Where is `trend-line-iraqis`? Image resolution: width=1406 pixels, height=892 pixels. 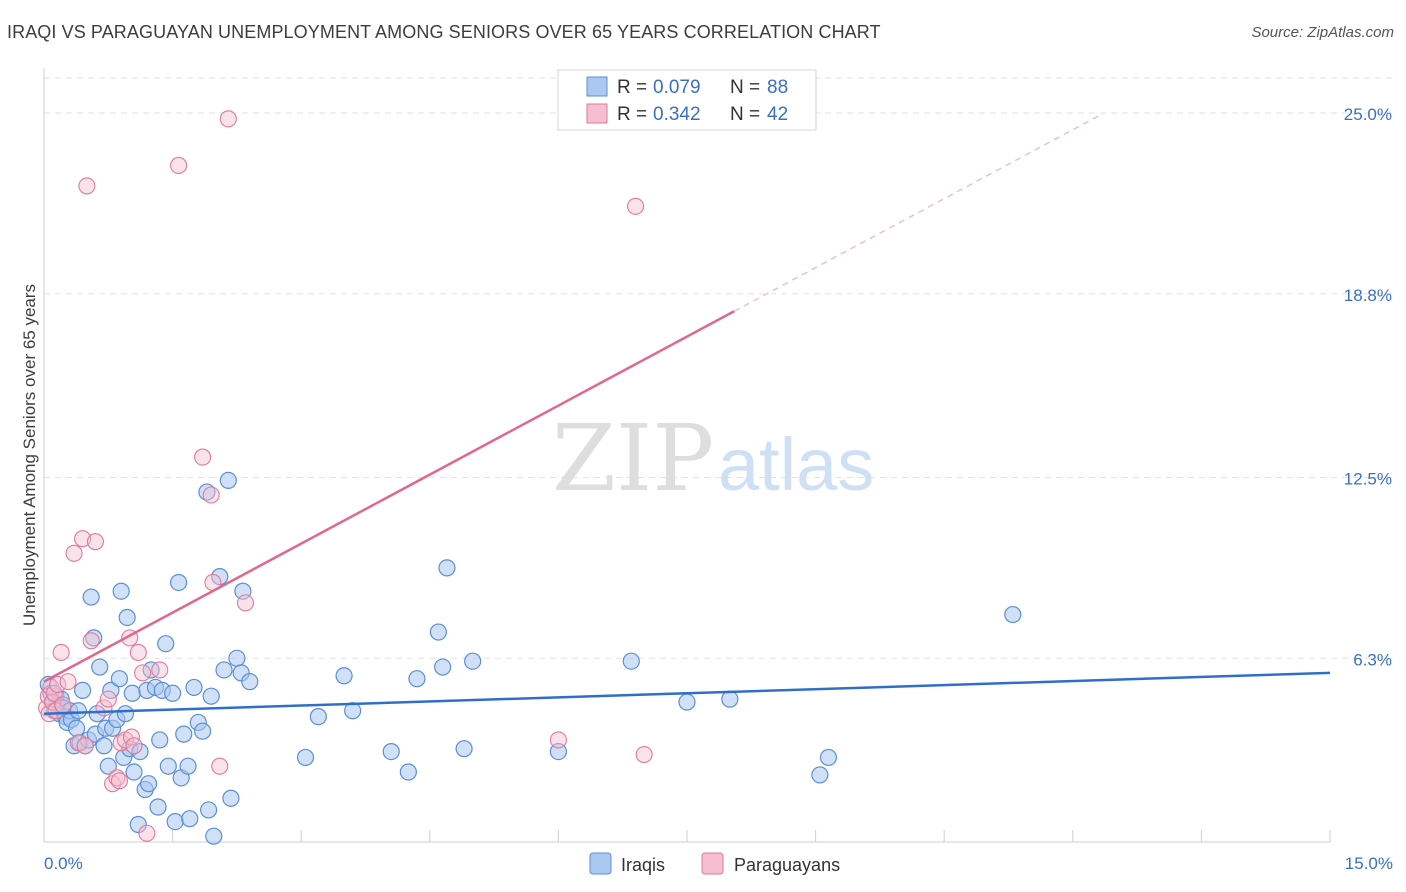
trend-line-iraqis is located at coordinates (687, 693).